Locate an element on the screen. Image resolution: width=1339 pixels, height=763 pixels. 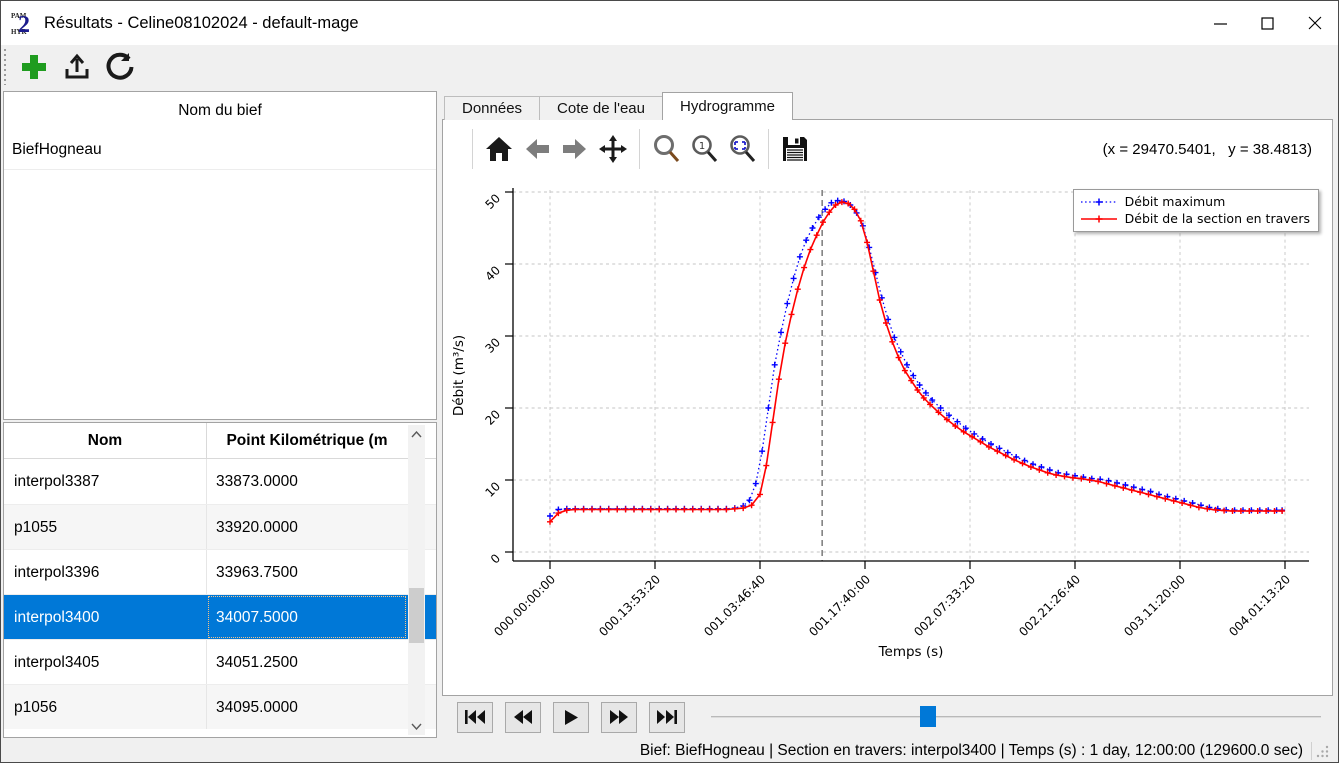
play-button is located at coordinates (571, 717).